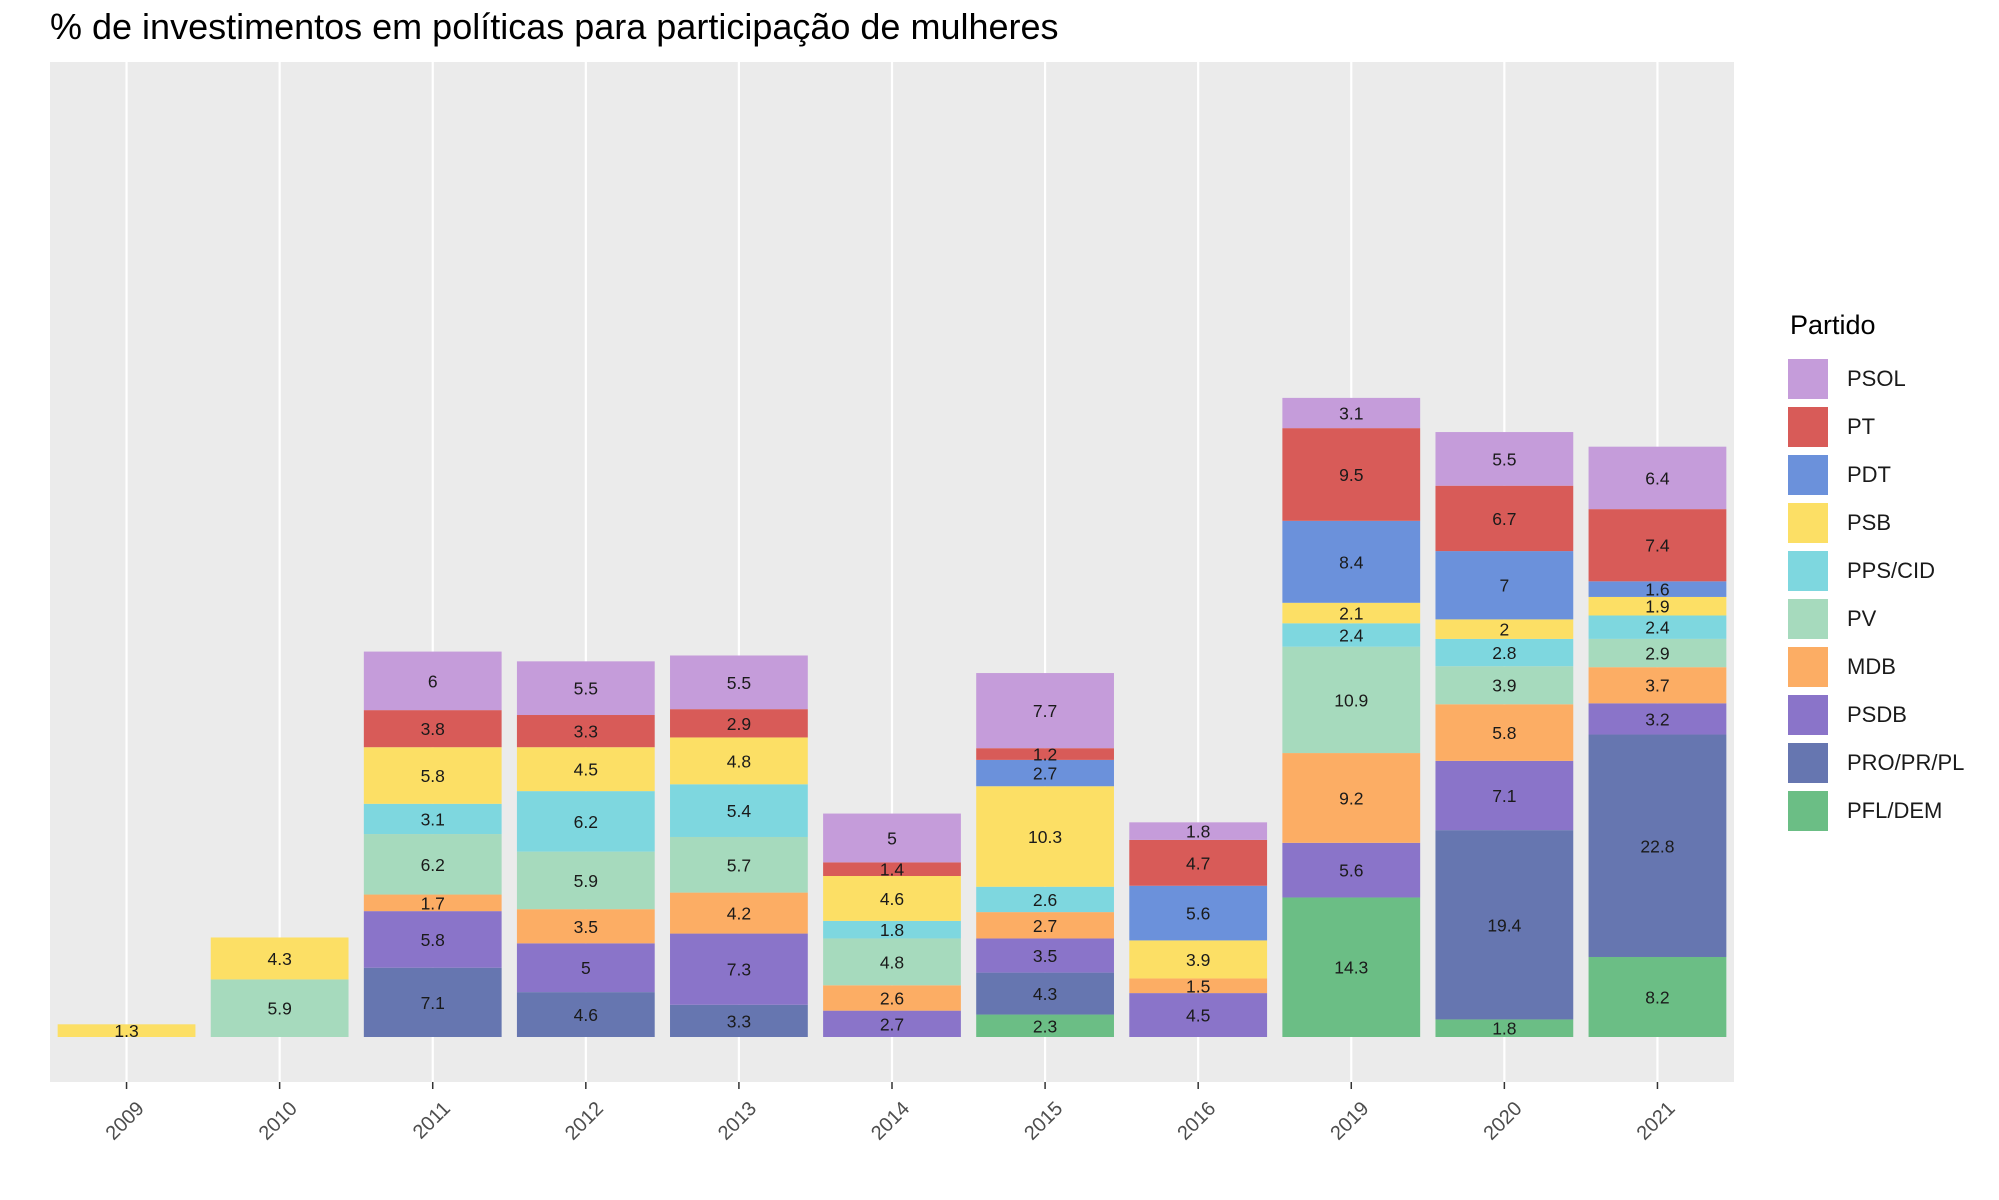 Image resolution: width=1999 pixels, height=1200 pixels. I want to click on legend-key-pdt, so click(1808, 475).